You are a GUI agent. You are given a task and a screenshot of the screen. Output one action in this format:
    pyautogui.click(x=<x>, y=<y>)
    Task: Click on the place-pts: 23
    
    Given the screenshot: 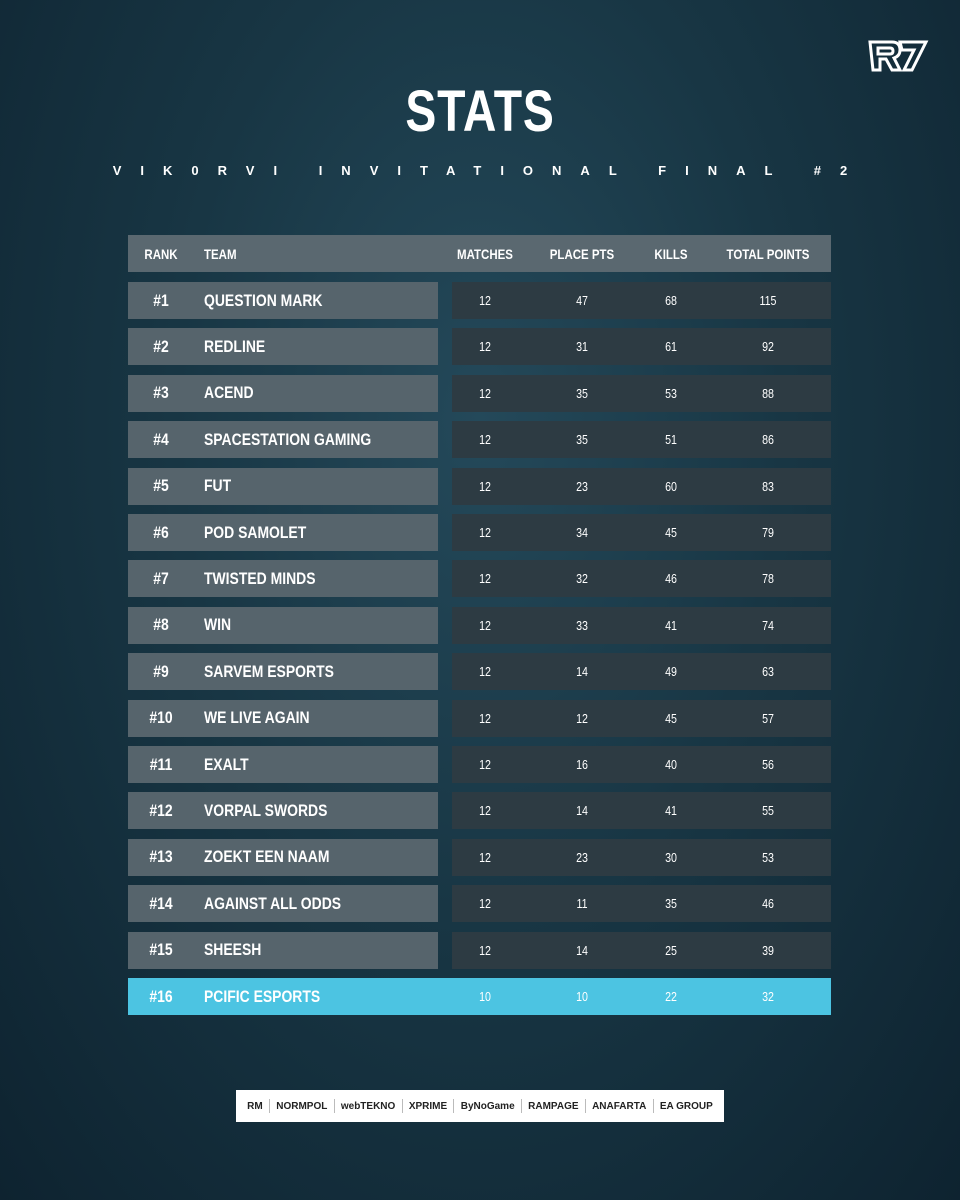 What is the action you would take?
    pyautogui.click(x=582, y=486)
    